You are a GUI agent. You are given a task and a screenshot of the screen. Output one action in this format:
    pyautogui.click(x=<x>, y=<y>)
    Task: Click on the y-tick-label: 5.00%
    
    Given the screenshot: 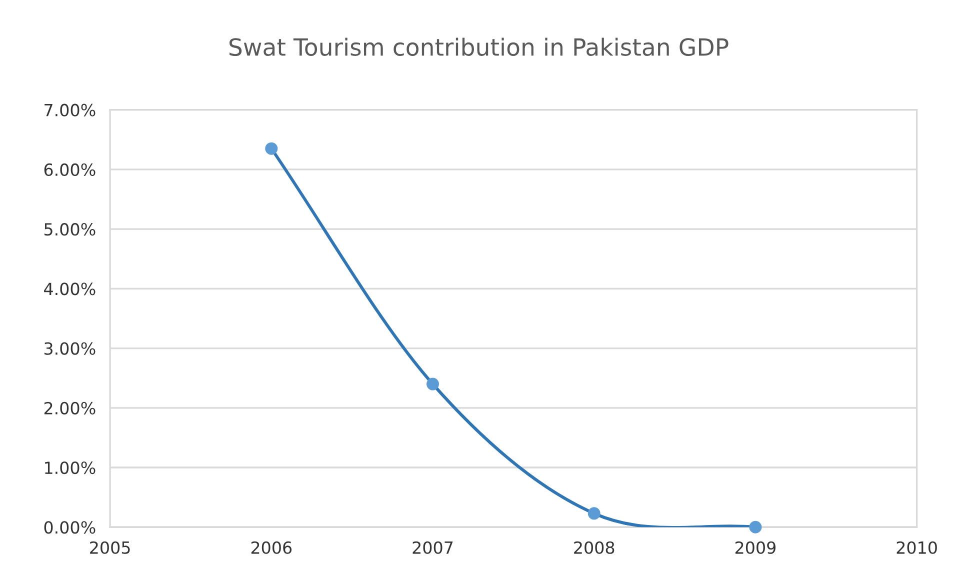 What is the action you would take?
    pyautogui.click(x=70, y=229)
    